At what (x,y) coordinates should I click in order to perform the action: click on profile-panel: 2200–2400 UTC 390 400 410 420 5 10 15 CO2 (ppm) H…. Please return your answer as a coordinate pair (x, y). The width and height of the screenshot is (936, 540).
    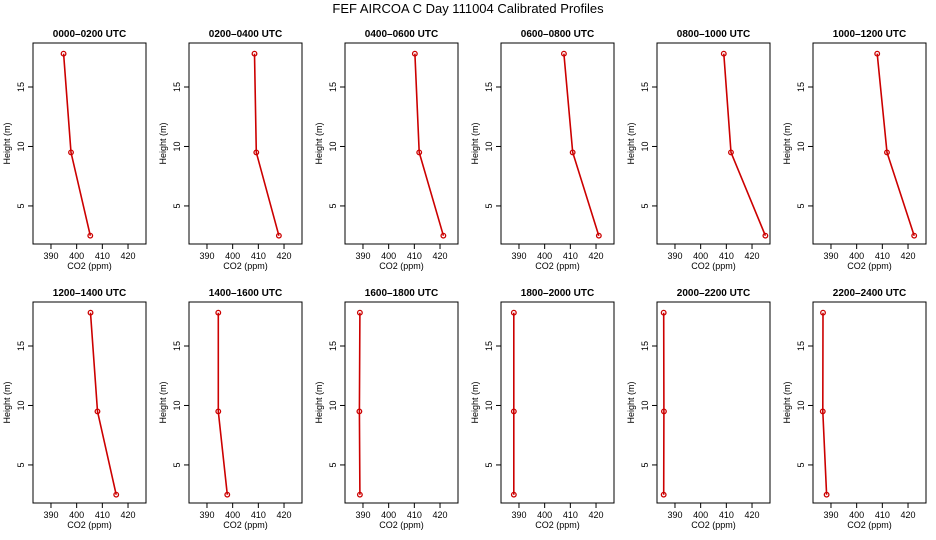
    Looking at the image, I should click on (854, 409).